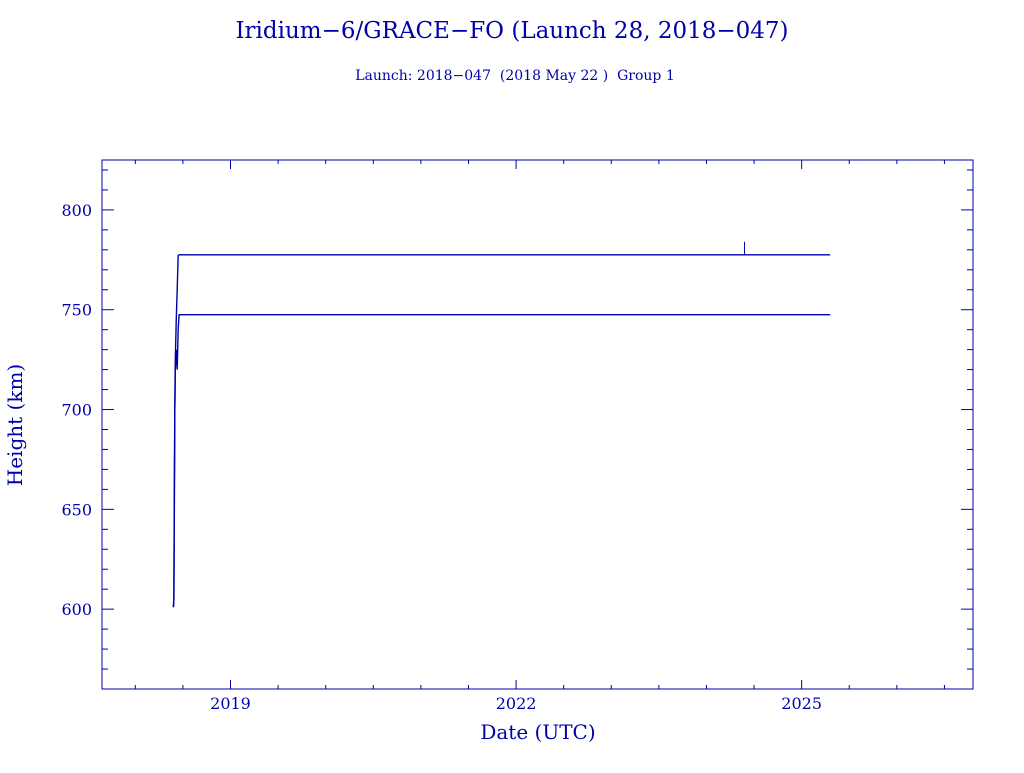  Describe the element at coordinates (15, 425) in the screenshot. I see `y-axis-label: Height (km)` at that location.